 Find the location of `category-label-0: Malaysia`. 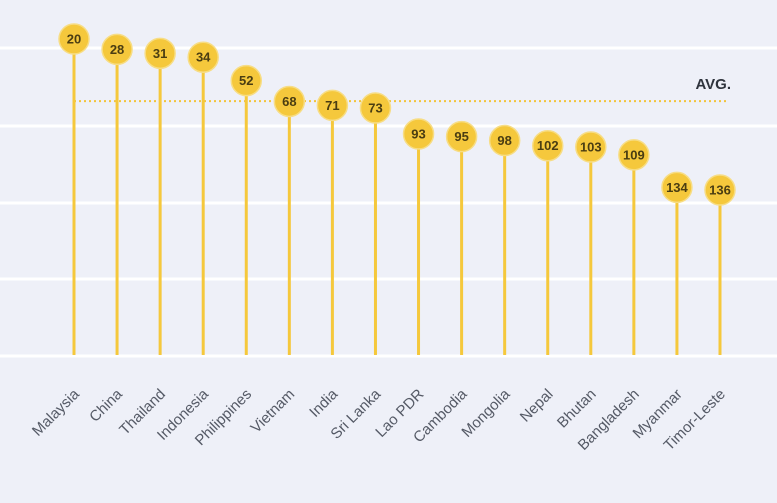

category-label-0: Malaysia is located at coordinates (56, 412).